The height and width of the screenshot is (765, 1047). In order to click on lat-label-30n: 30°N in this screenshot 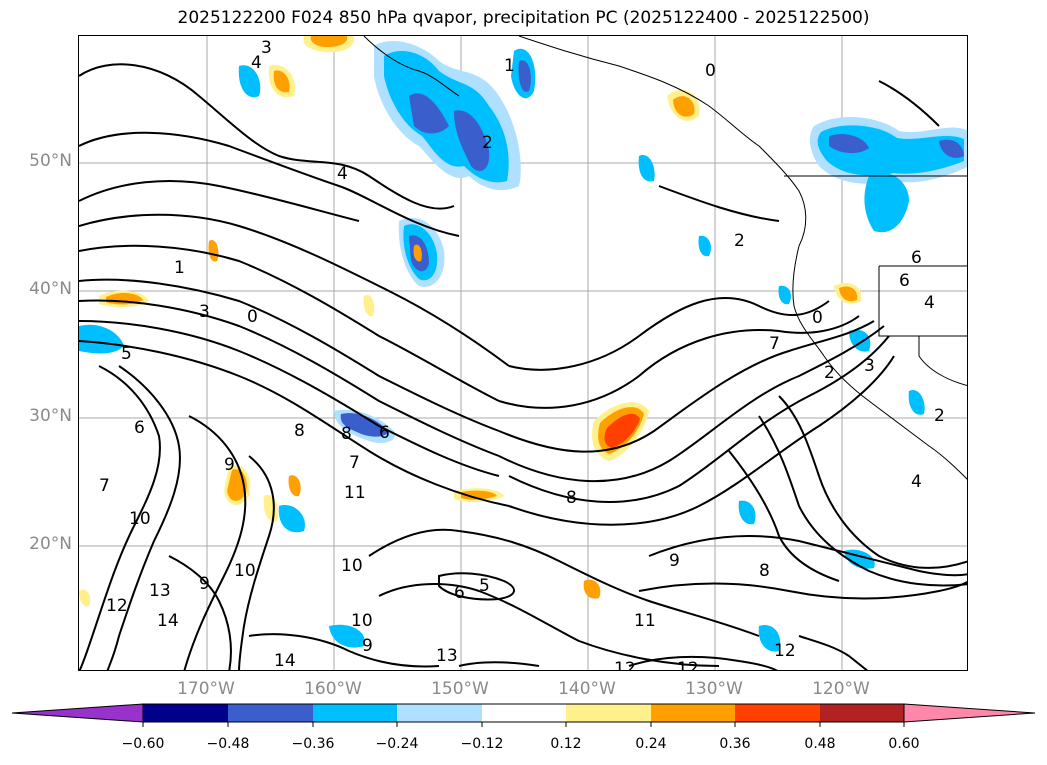, I will do `click(50, 416)`.